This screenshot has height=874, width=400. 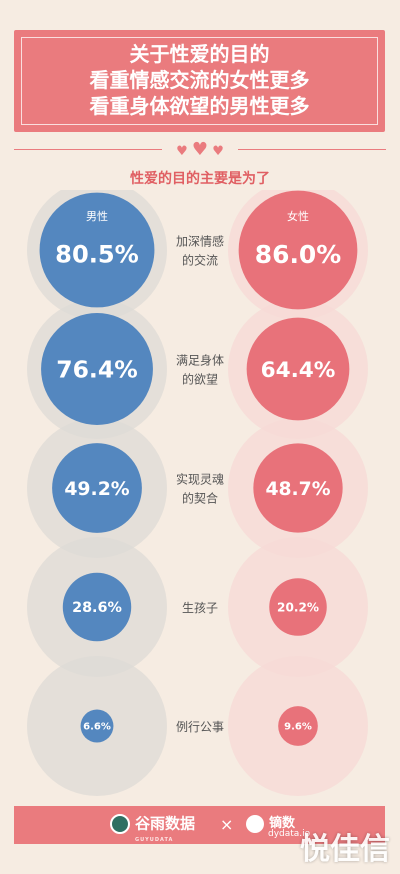 I want to click on title-line-2: 看重情感交流的女性更多, so click(x=199, y=80).